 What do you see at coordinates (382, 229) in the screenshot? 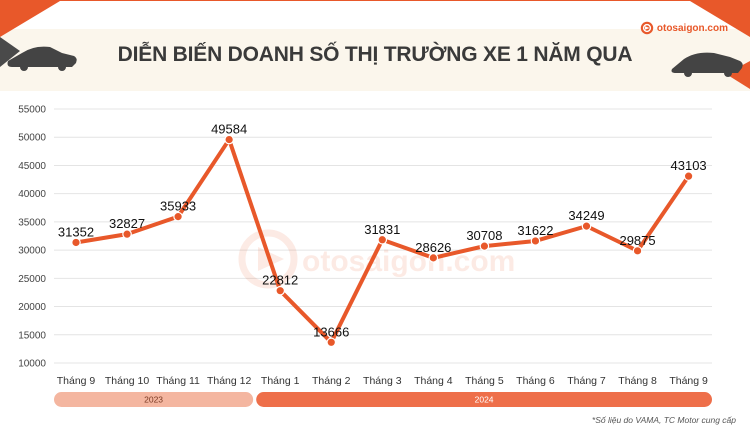
I see `data-label: 31831` at bounding box center [382, 229].